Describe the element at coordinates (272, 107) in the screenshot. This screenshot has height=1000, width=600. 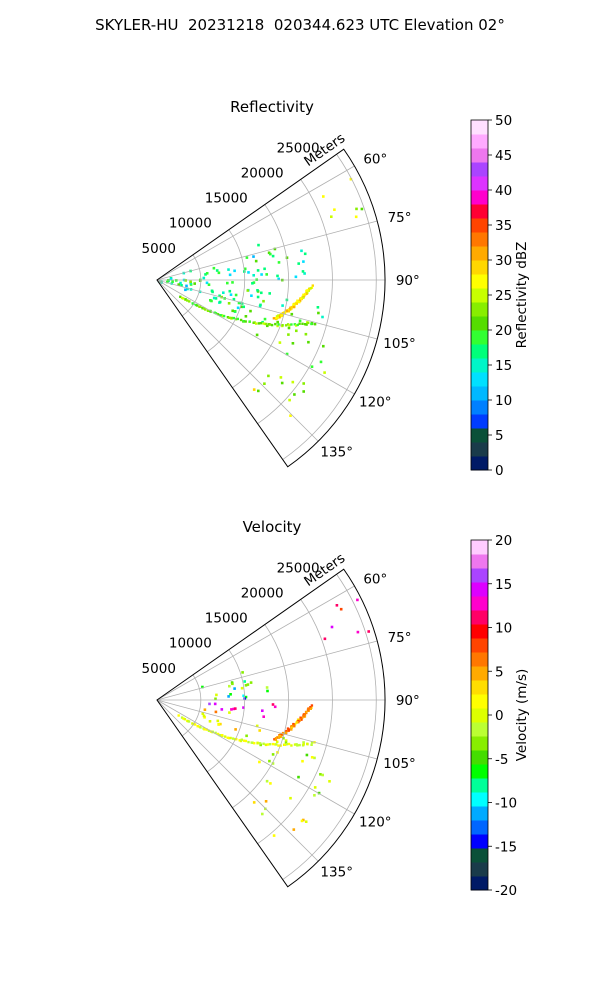
I see `panel-title: Reflectivity` at that location.